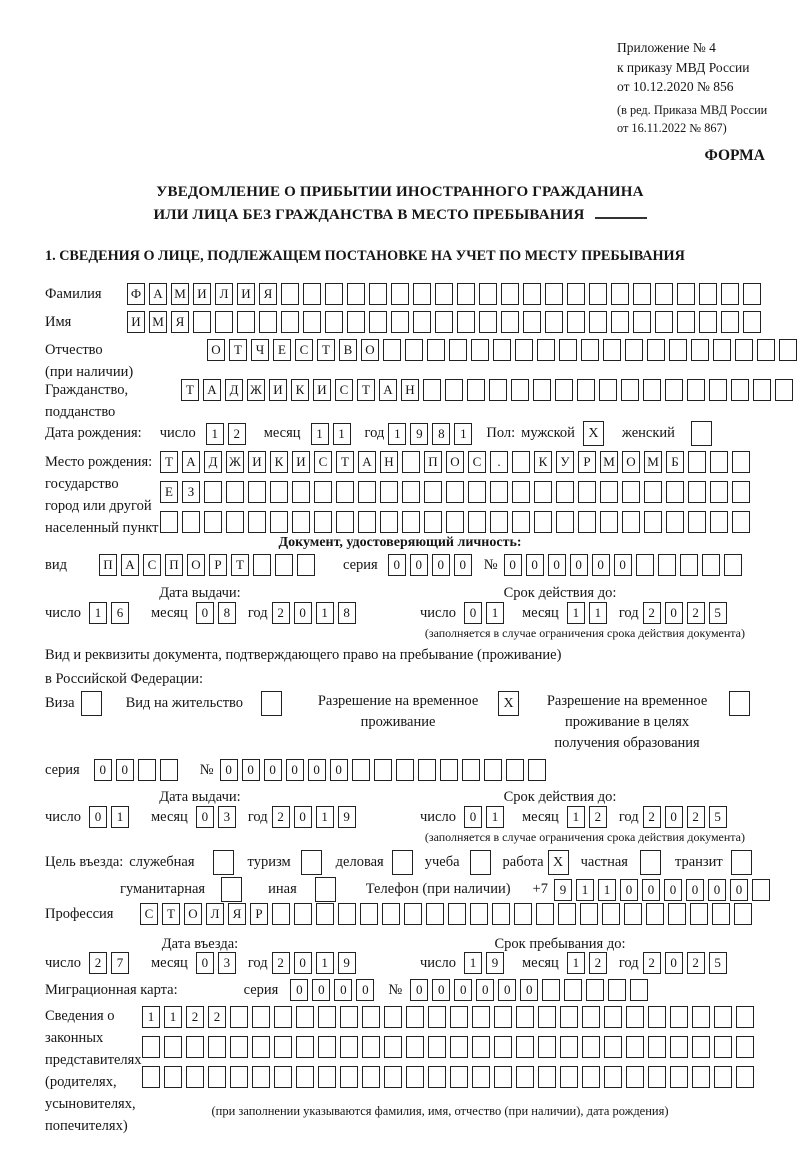 This screenshot has width=800, height=1163. I want to click on char-cell: М, so click(180, 294).